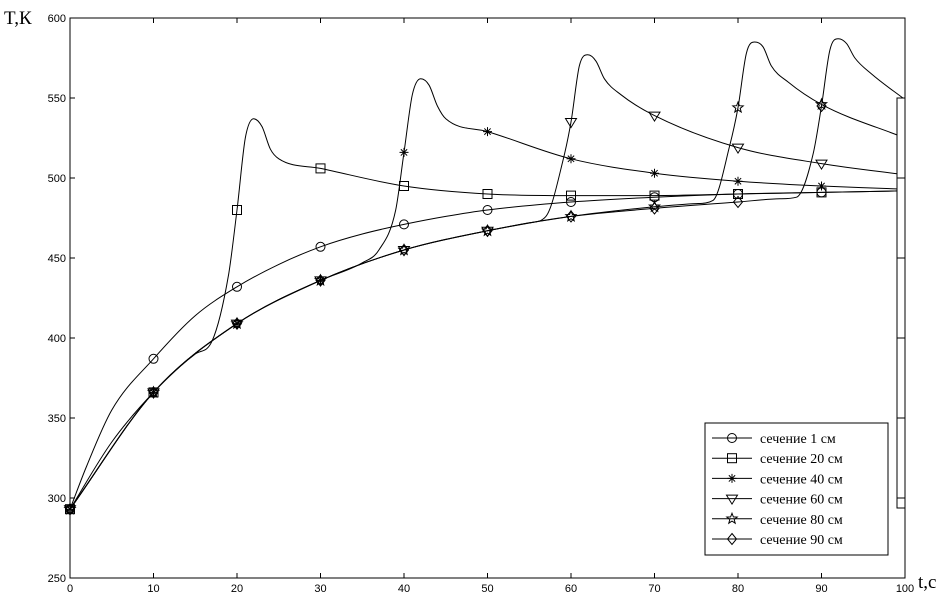 The height and width of the screenshot is (599, 951). What do you see at coordinates (905, 589) in the screenshot?
I see `x-tick-label: 100` at bounding box center [905, 589].